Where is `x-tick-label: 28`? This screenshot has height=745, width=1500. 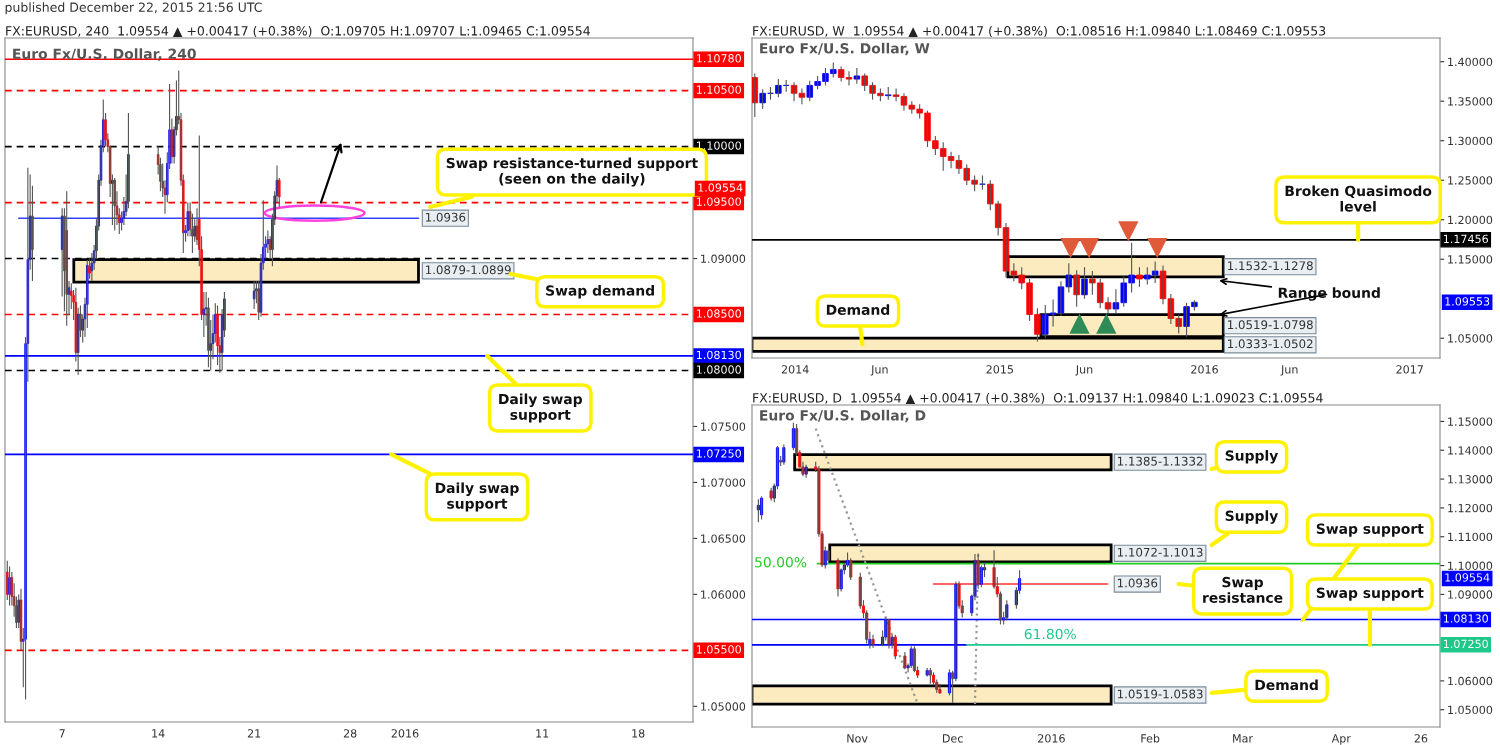 x-tick-label: 28 is located at coordinates (350, 733).